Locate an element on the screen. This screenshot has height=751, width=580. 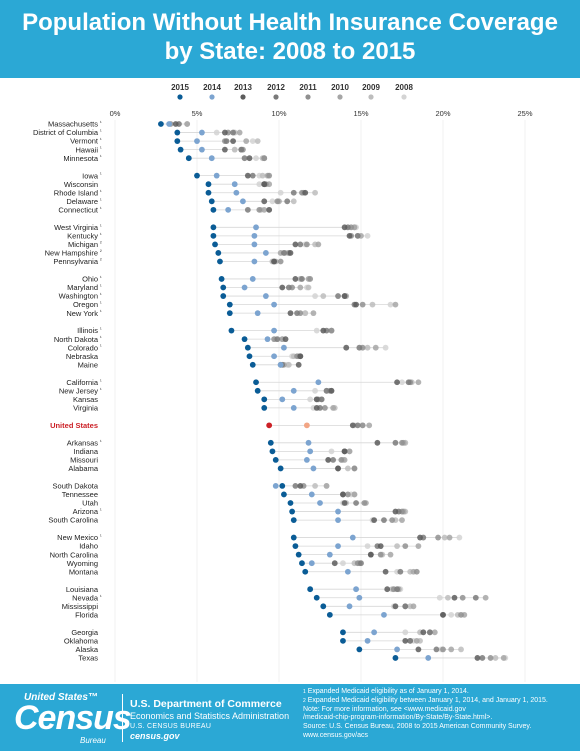
dot-alabama-2011 is located at coordinates (354, 468).